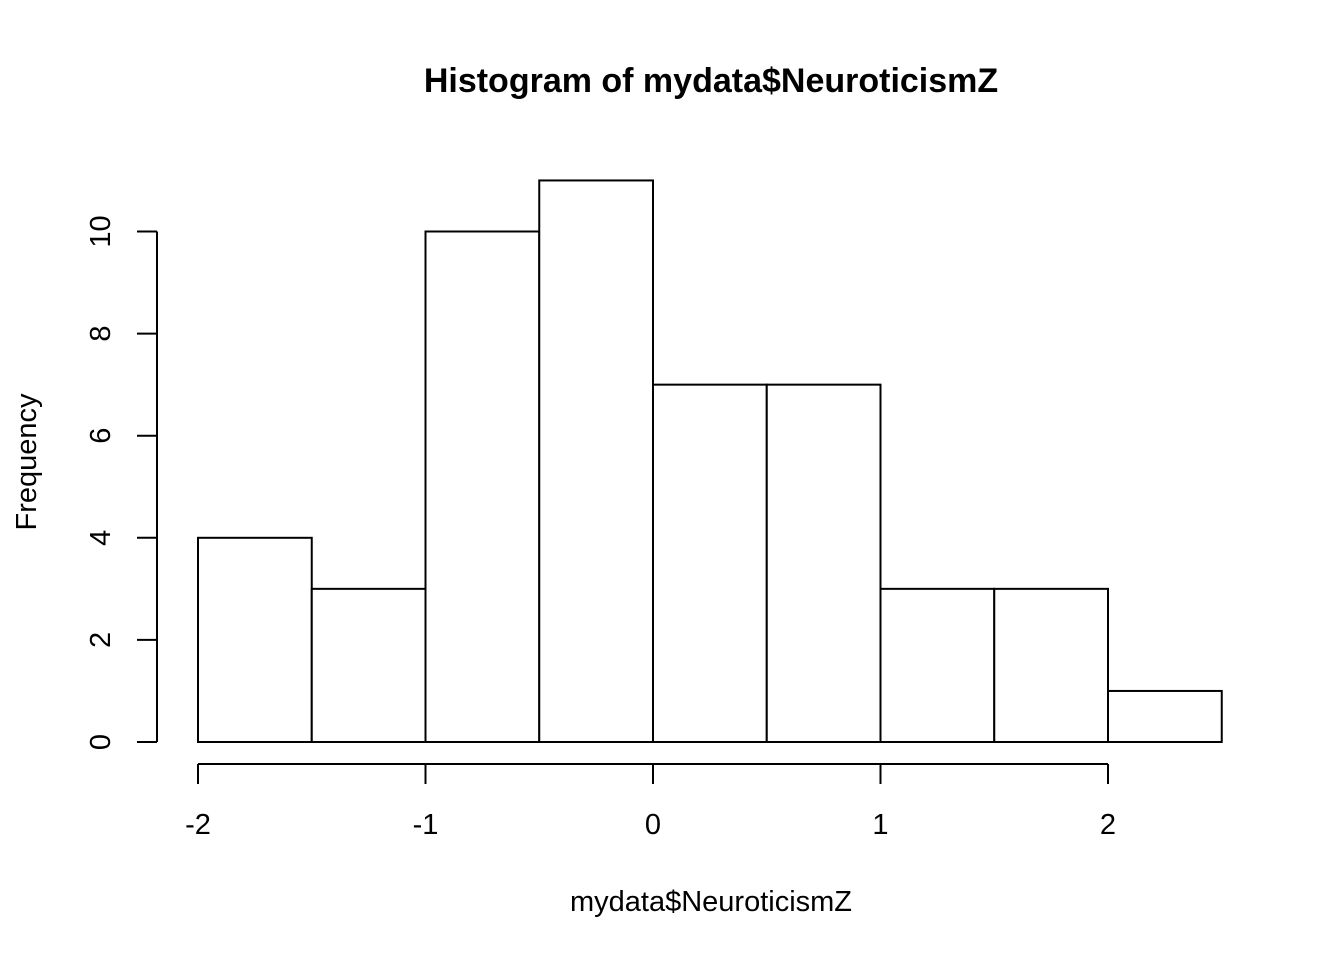  What do you see at coordinates (1108, 825) in the screenshot?
I see `x-tick-label: 2` at bounding box center [1108, 825].